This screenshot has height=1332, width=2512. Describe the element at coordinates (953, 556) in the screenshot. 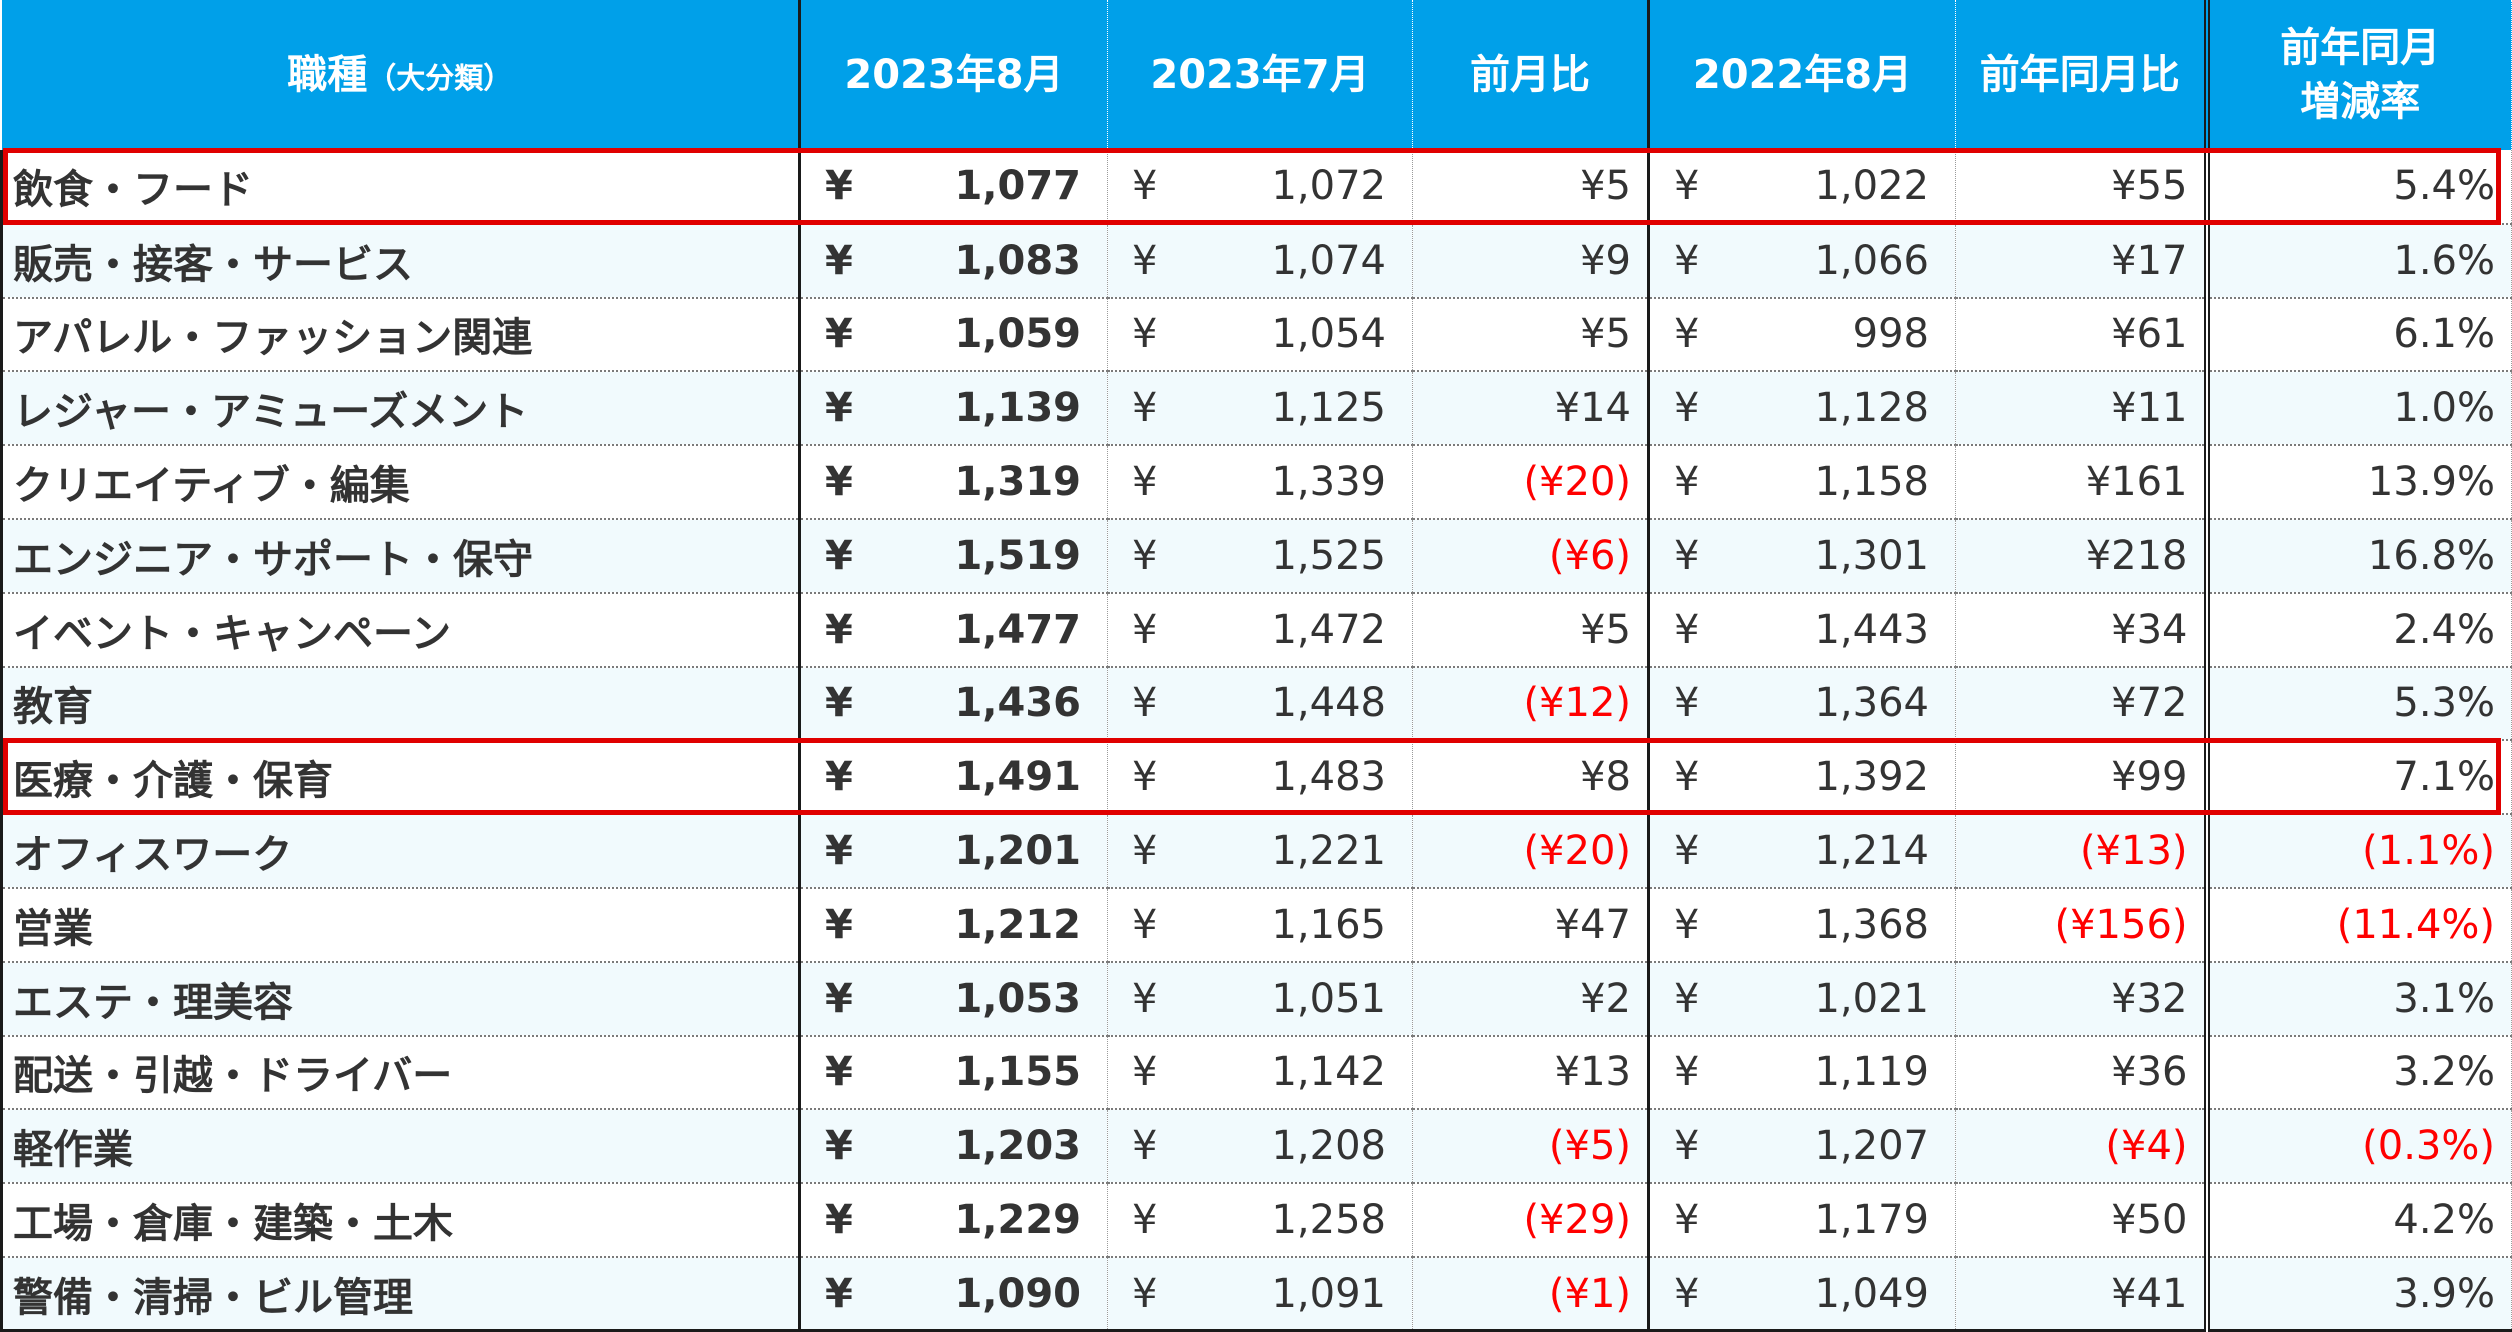

I see `cell-aug2023: ¥1,519` at that location.